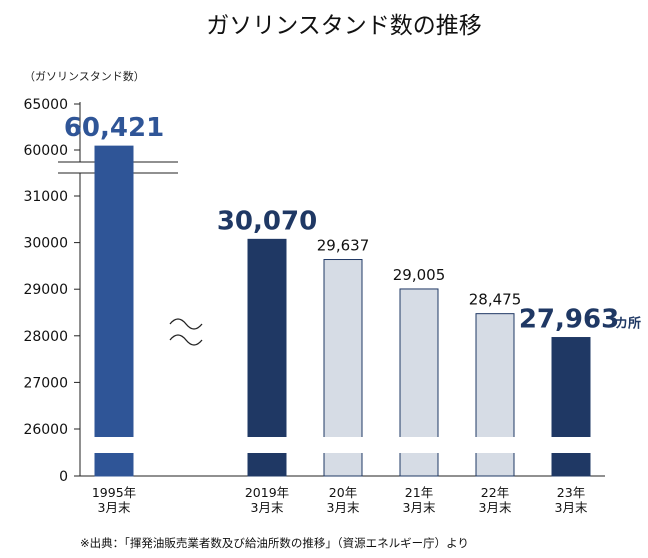  I want to click on data-label: 30,070, so click(267, 221).